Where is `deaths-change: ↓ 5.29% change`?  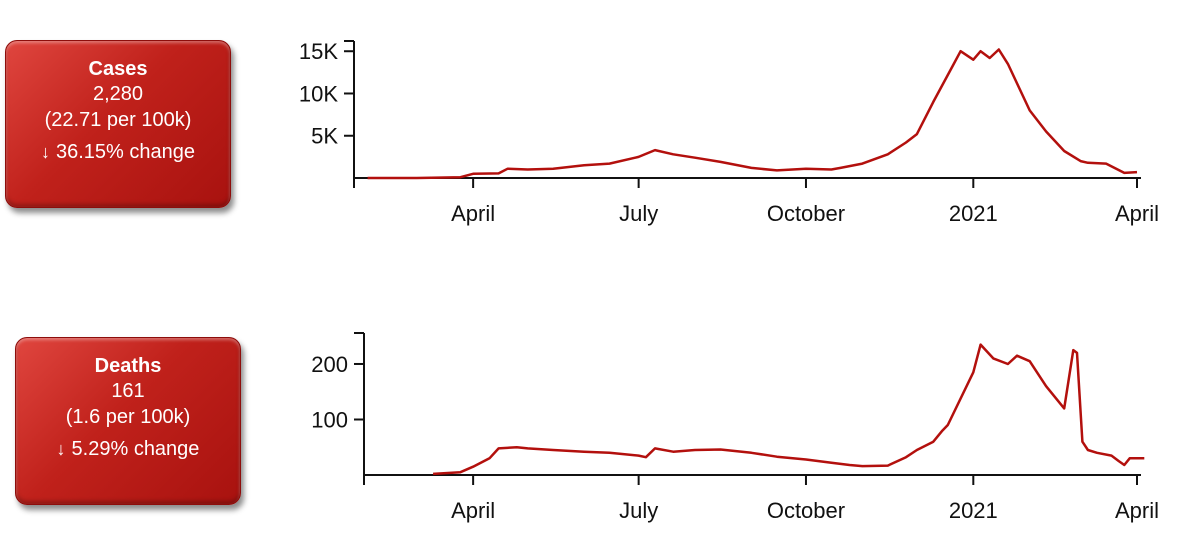
deaths-change: ↓ 5.29% change is located at coordinates (128, 449).